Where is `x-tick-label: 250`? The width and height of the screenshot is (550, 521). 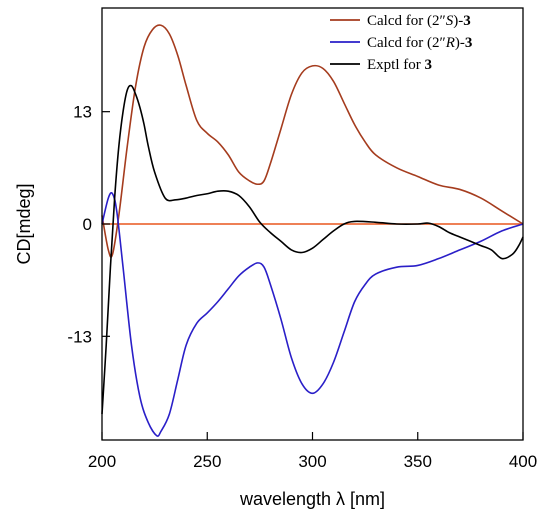 x-tick-label: 250 is located at coordinates (207, 461).